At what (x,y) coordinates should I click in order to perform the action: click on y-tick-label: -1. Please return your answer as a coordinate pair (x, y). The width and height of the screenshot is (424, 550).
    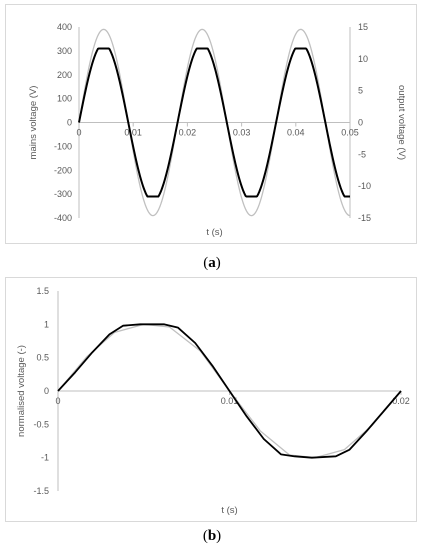
    Looking at the image, I should click on (45, 458).